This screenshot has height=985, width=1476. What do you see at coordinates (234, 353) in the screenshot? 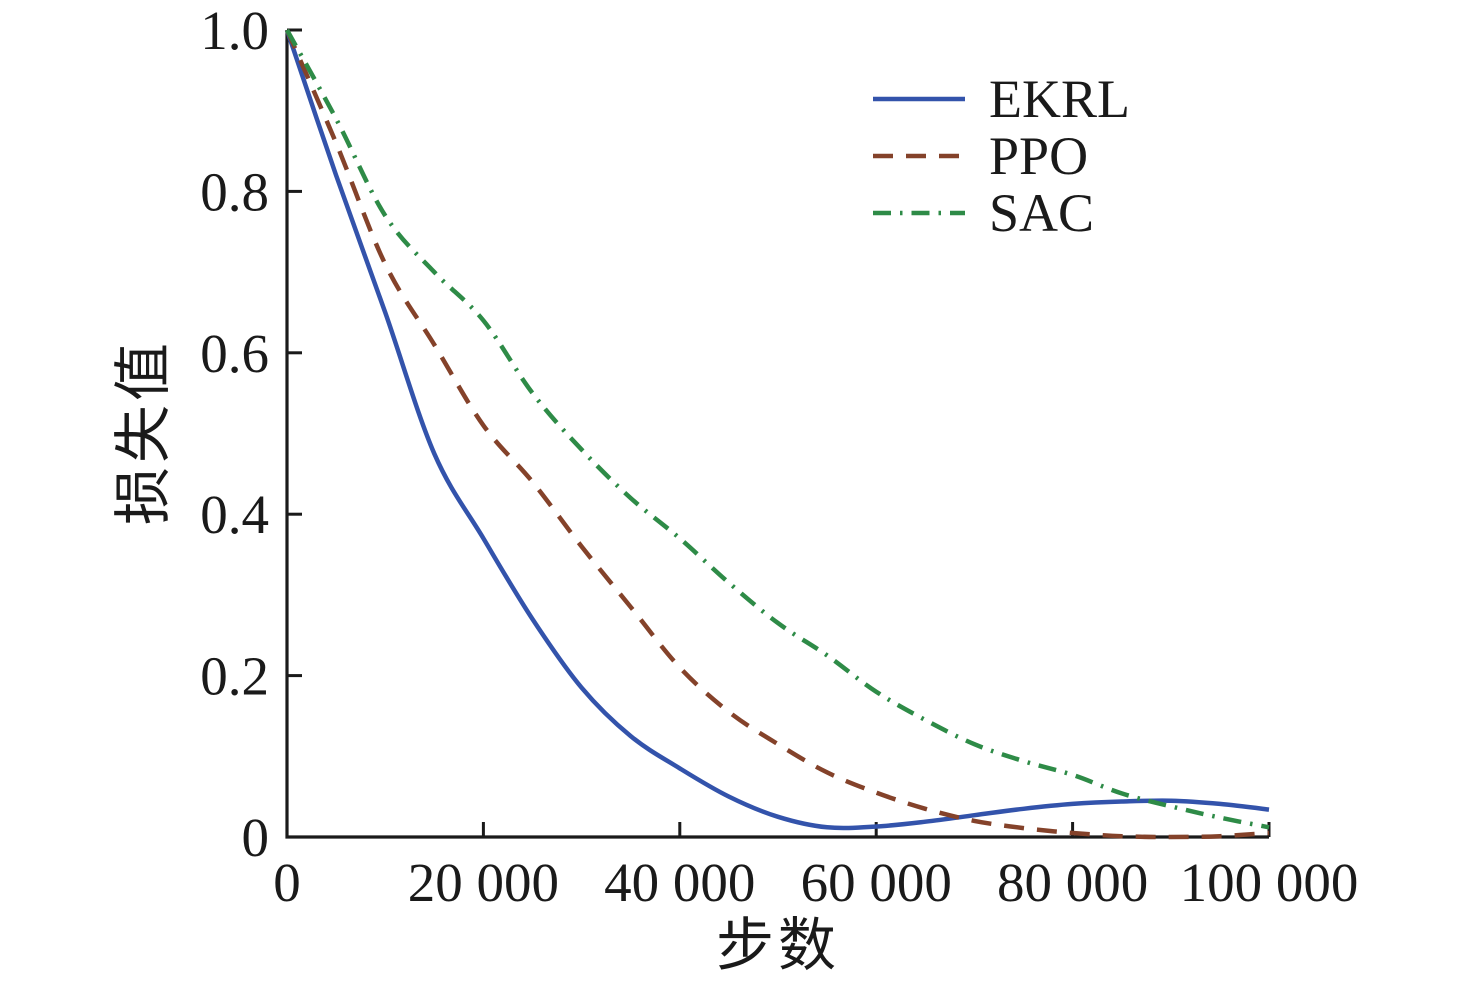
I see `y-tick-label: 0.6` at bounding box center [234, 353].